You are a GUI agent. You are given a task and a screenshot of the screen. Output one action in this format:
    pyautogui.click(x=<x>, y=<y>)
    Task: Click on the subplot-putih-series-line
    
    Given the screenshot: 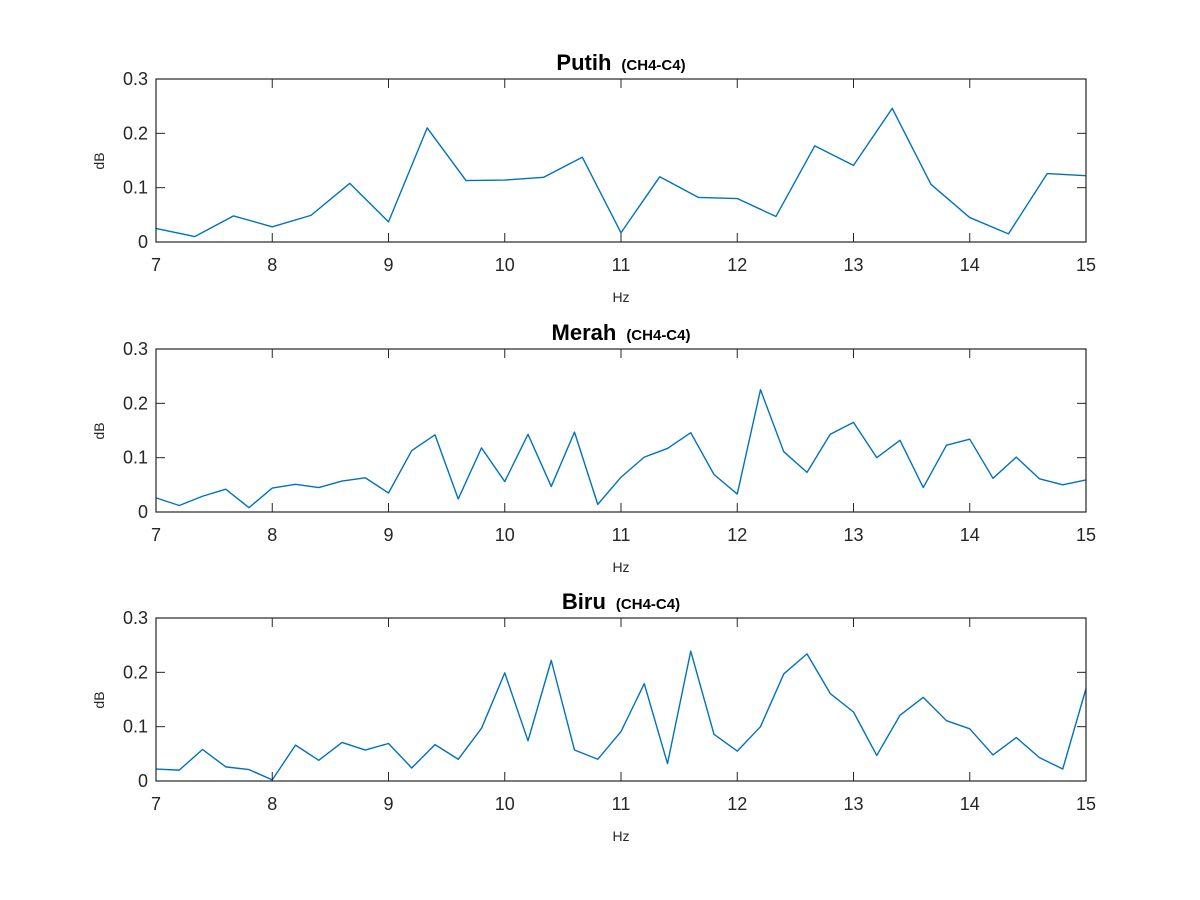 What is the action you would take?
    pyautogui.click(x=621, y=172)
    